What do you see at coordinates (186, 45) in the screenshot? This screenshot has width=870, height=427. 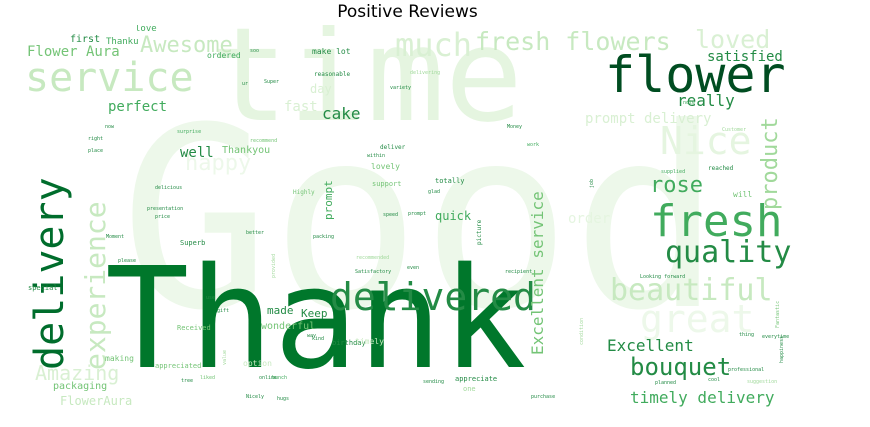 I see `word-awesome: Awesome` at bounding box center [186, 45].